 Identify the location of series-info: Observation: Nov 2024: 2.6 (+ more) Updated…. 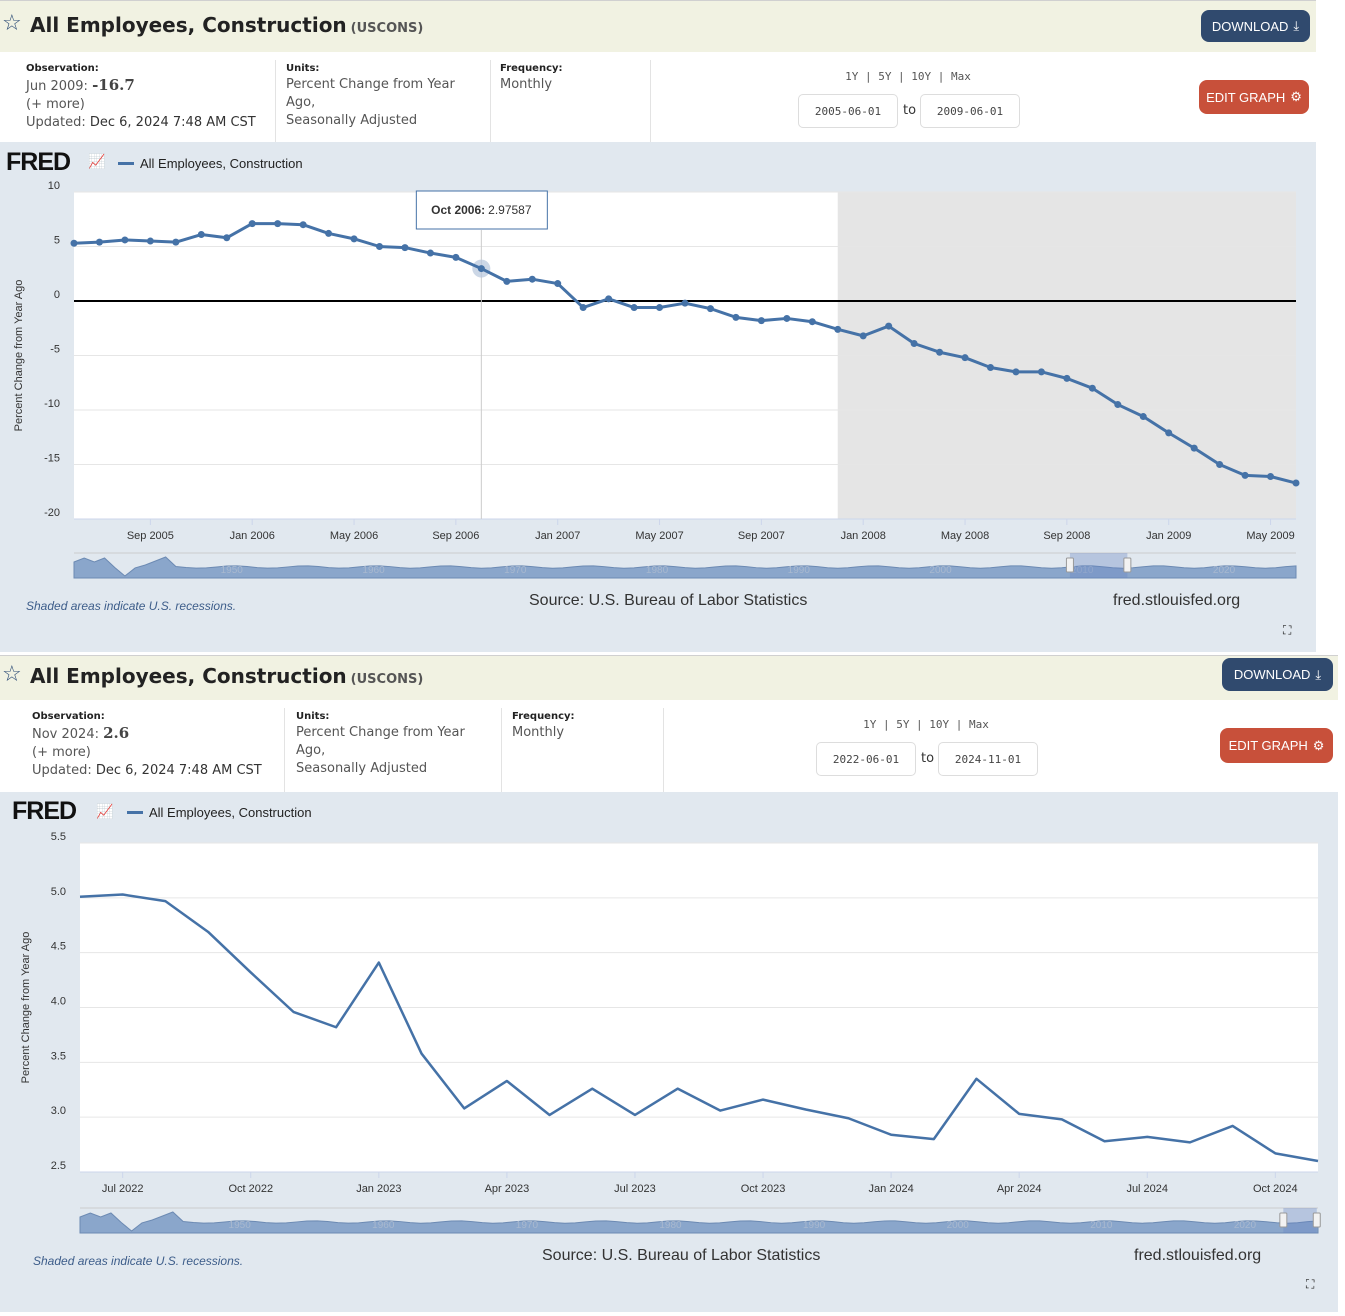
(669, 746).